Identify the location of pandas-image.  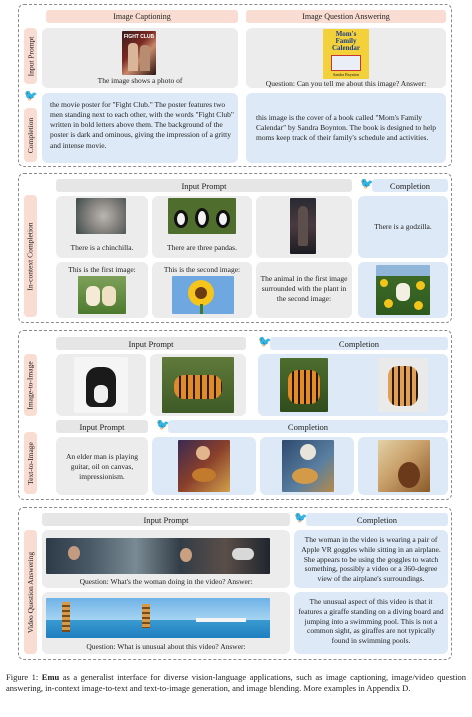
(202, 216).